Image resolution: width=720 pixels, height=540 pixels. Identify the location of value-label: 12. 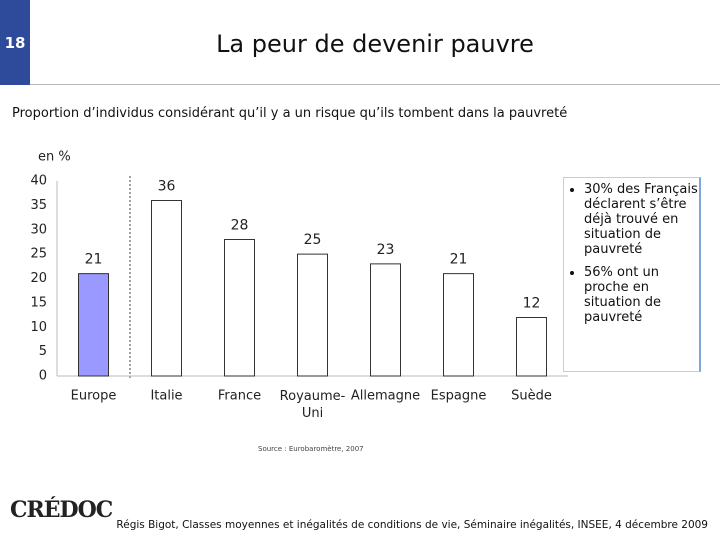
(532, 304).